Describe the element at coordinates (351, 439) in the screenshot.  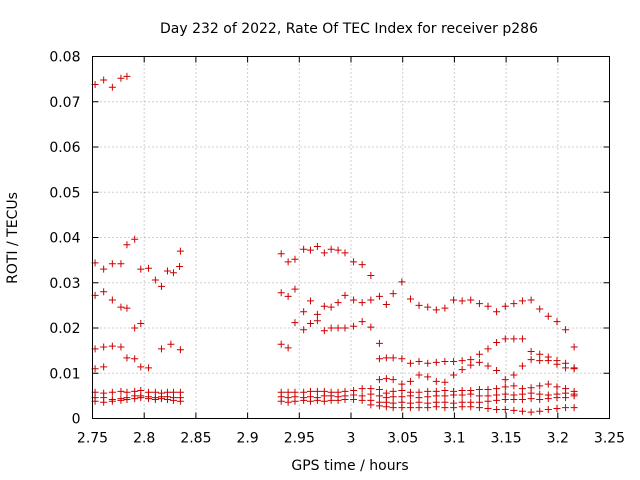
I see `x-tick-label: 3` at that location.